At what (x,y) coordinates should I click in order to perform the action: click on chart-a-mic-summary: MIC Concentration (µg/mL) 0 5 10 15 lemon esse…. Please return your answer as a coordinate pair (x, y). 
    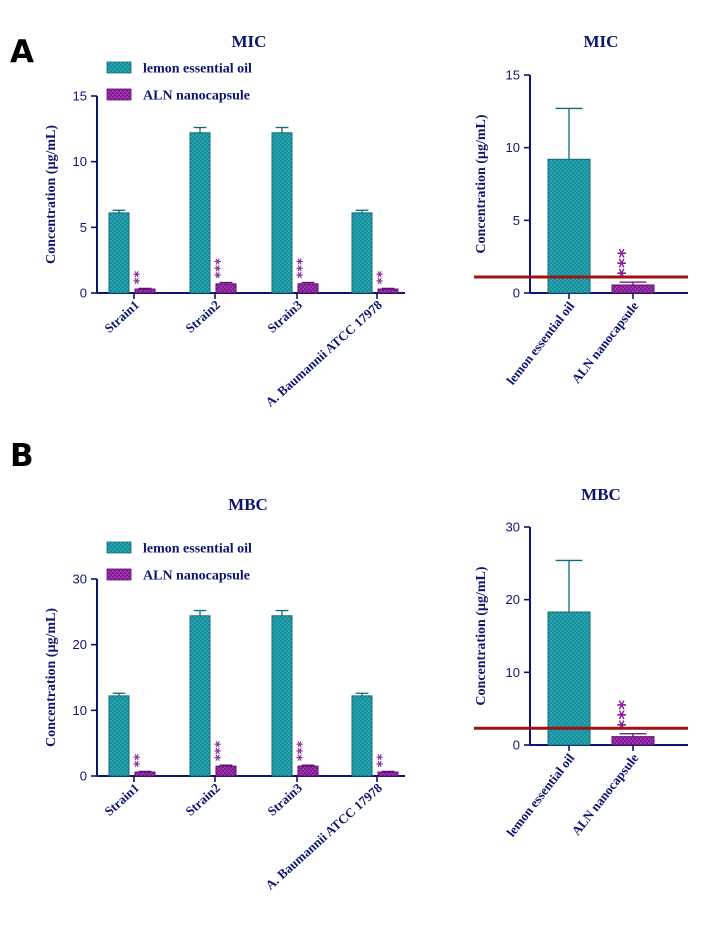
    Looking at the image, I should click on (581, 210).